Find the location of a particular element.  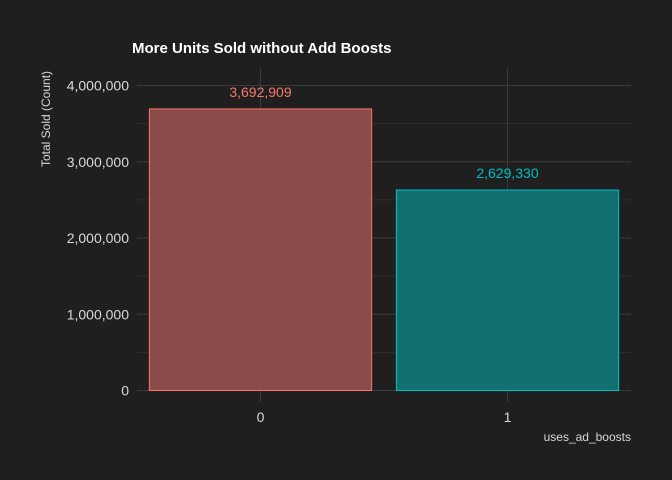

x-tick-label: 0 is located at coordinates (261, 417).